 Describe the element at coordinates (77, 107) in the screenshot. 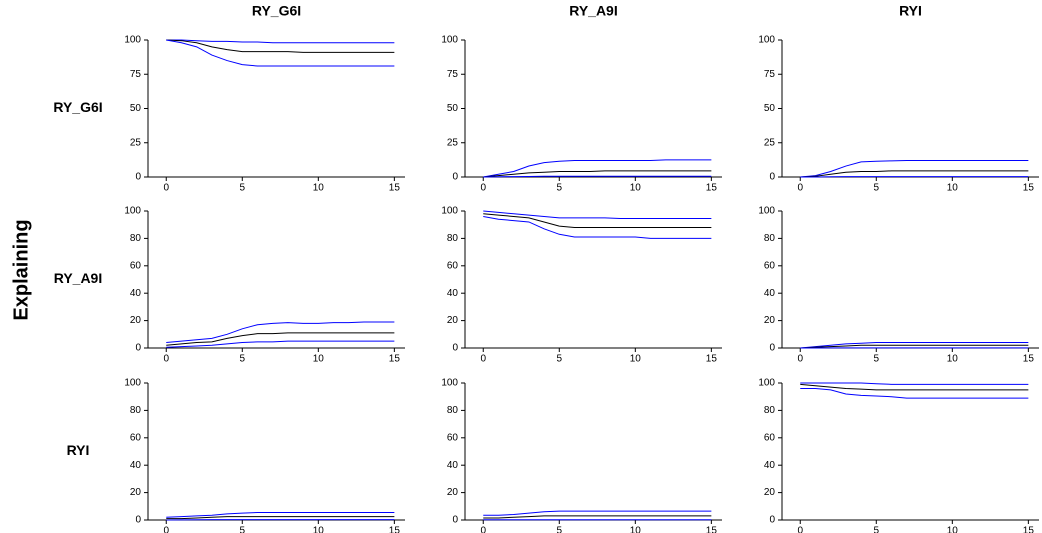

I see `row-title: RY_G6I` at that location.